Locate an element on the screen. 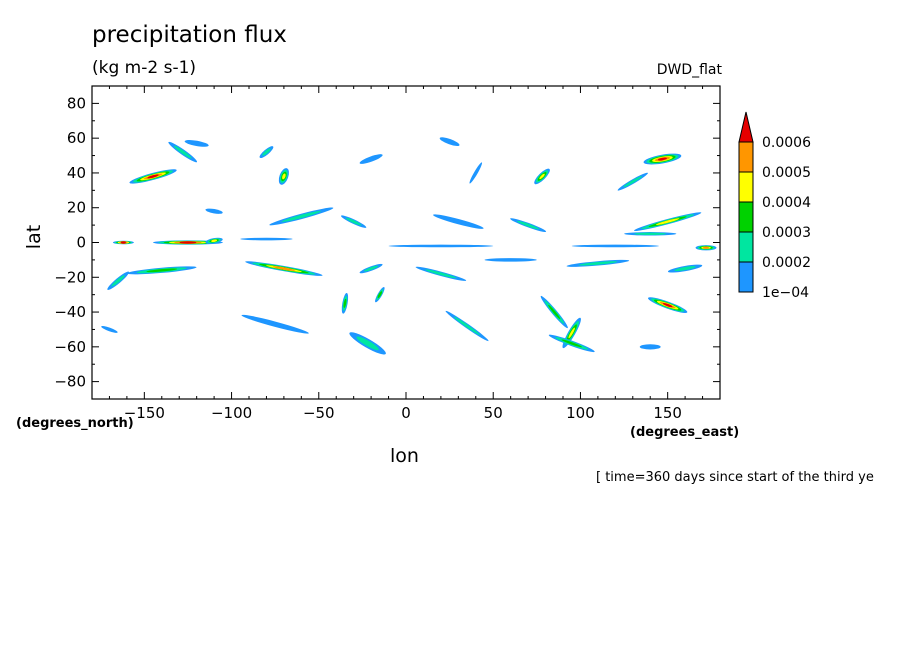 The image size is (904, 654). colorbar: 1e−04 0.0002 0.0003 0.0004 0.0005 0.0006 is located at coordinates (774, 206).